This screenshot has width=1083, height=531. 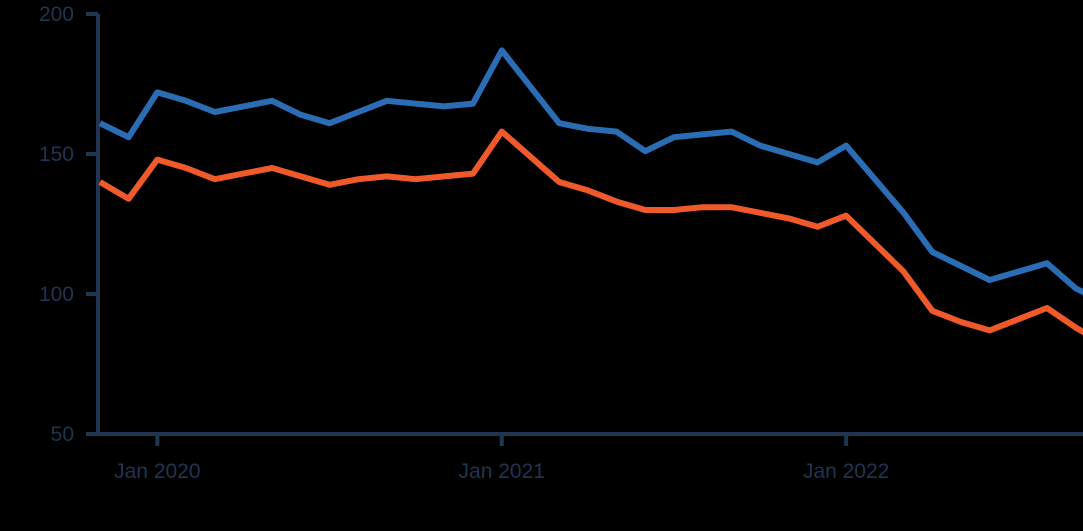 I want to click on y-axis: 50 100 150 200, so click(x=69, y=224).